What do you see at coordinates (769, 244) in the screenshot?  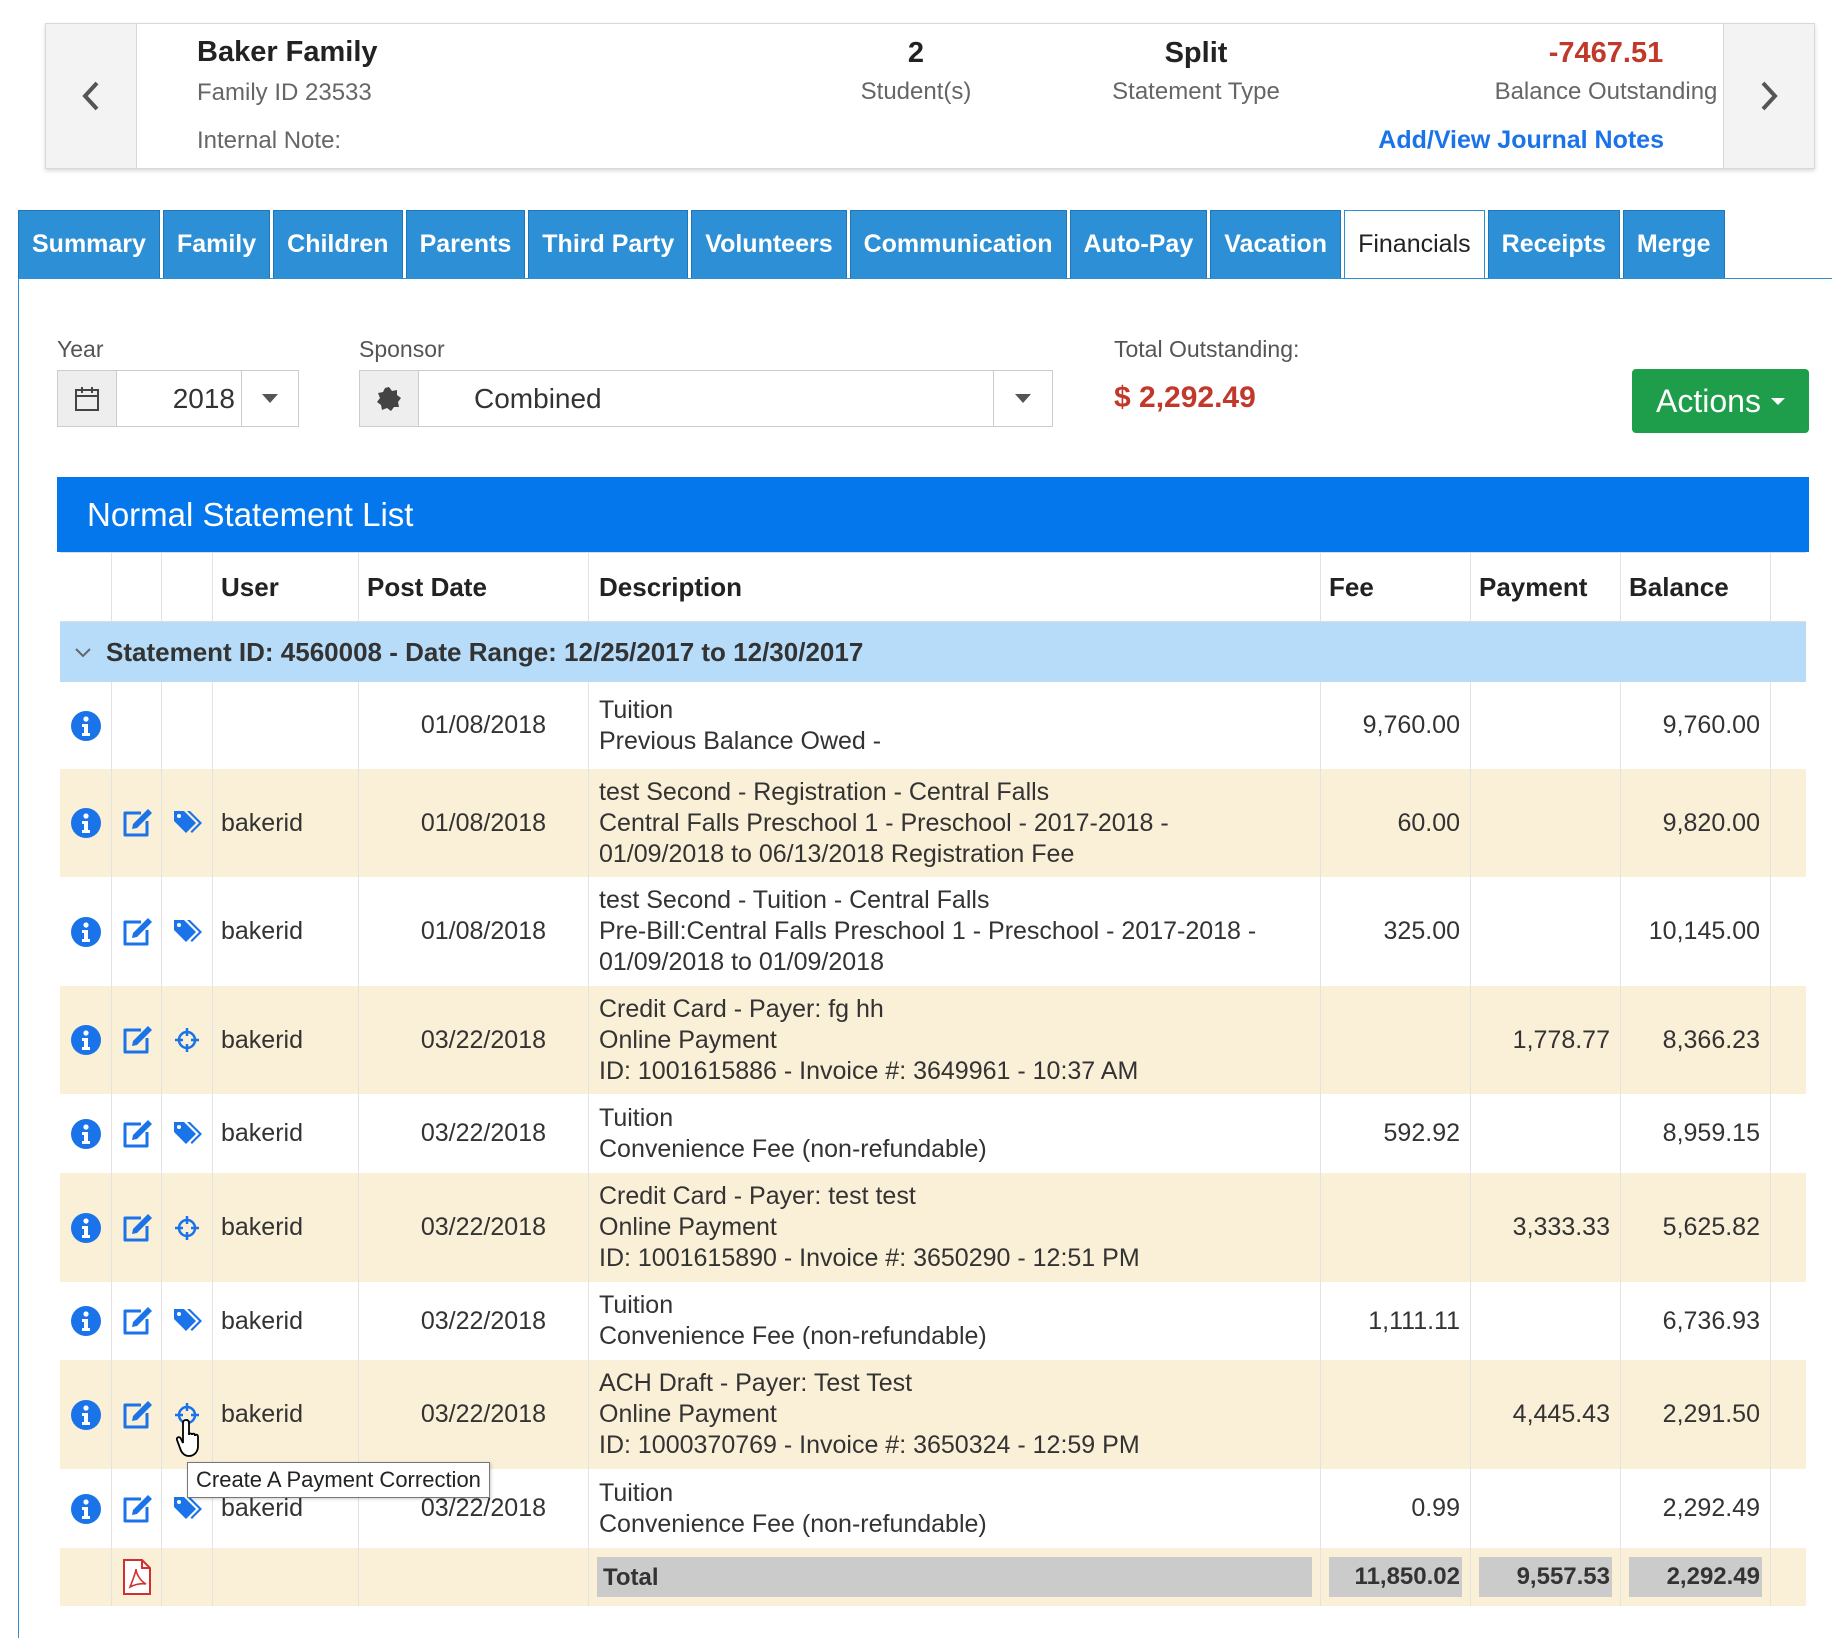 I see `tab-volunteers: Volunteers` at bounding box center [769, 244].